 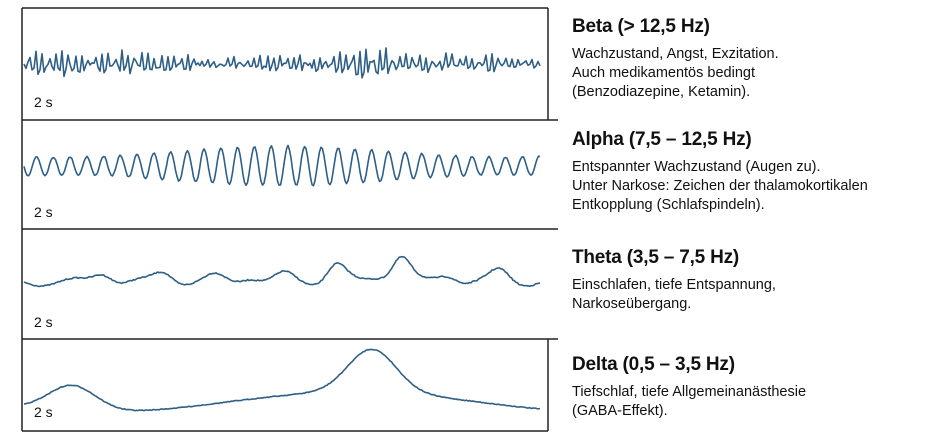 I want to click on beta-title: Beta (> 12,5 Hz), so click(x=641, y=26).